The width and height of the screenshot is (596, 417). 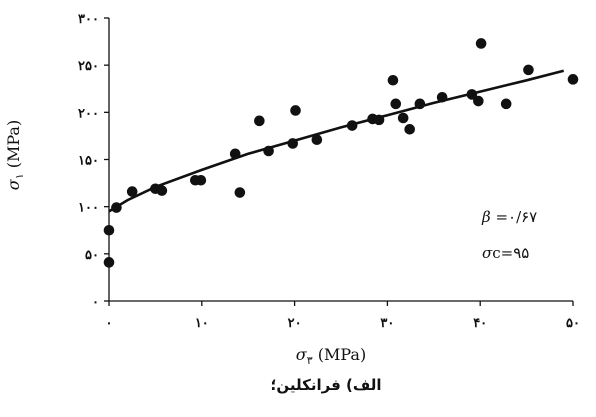 What do you see at coordinates (88, 19) in the screenshot?
I see `y-tick-label: ۳۰۰` at bounding box center [88, 19].